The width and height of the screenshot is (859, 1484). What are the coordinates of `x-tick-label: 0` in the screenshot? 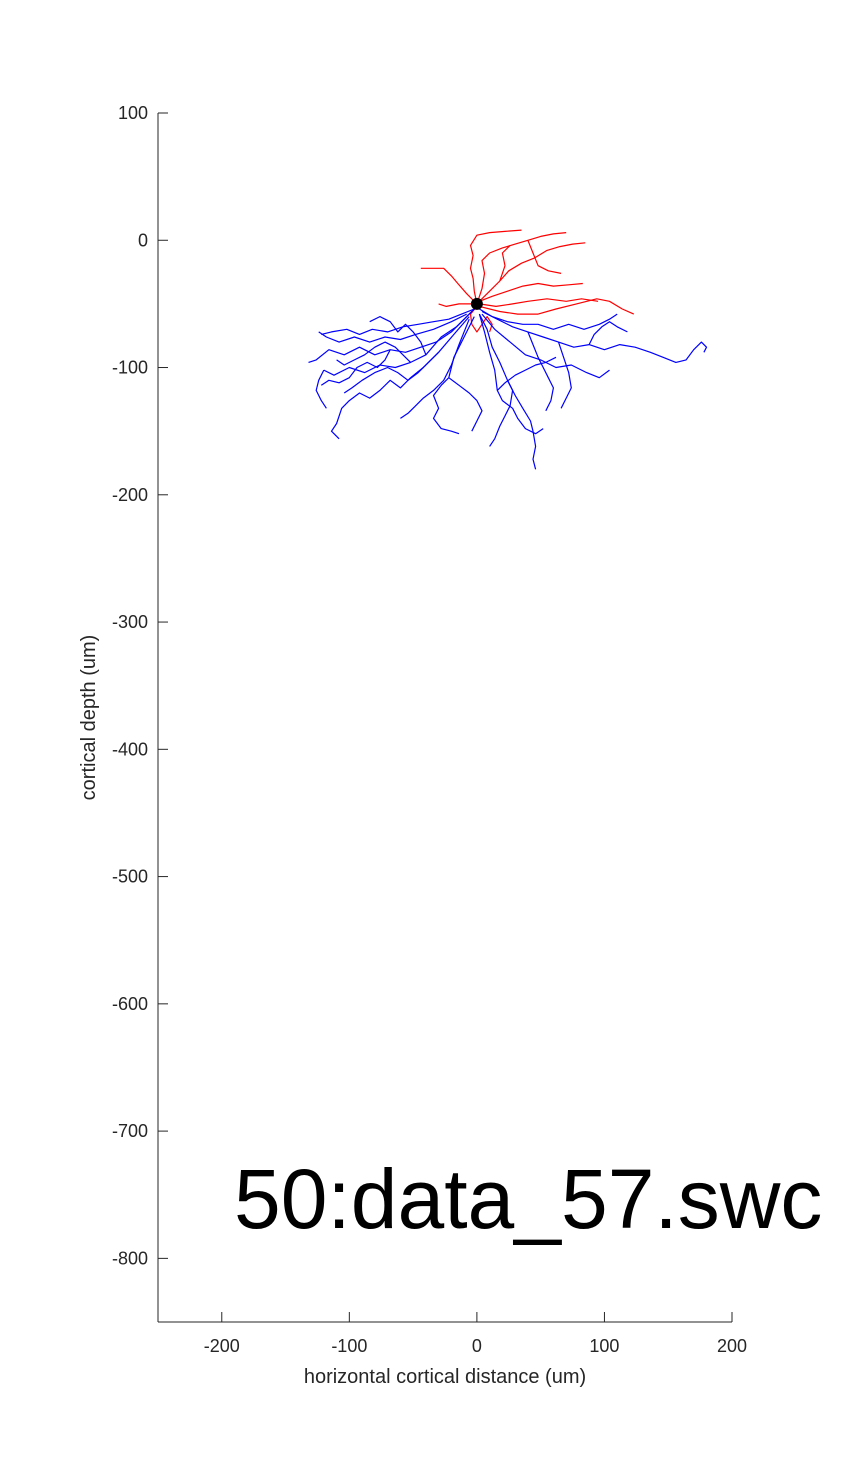 It's located at (477, 1346).